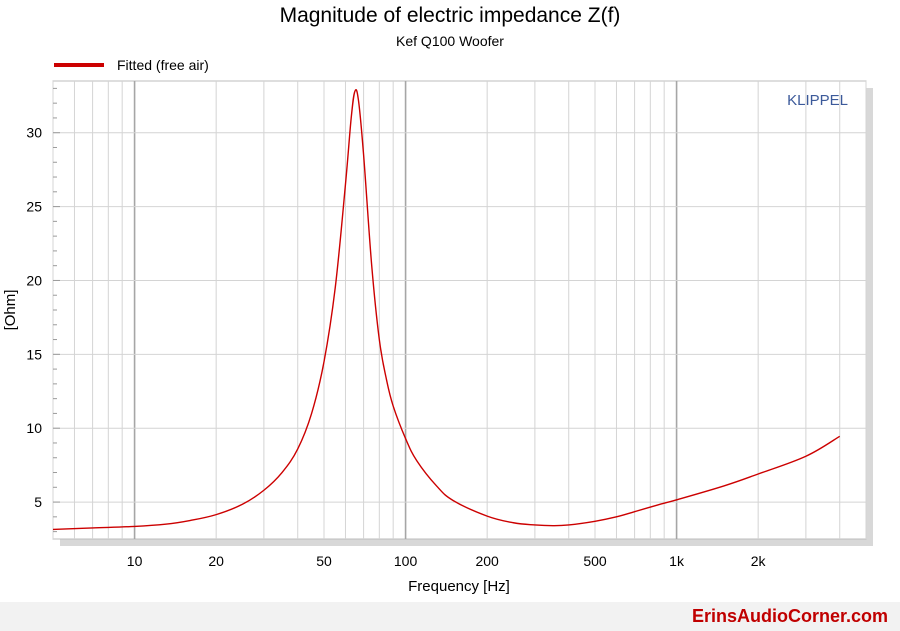 Image resolution: width=900 pixels, height=631 pixels. Describe the element at coordinates (487, 561) in the screenshot. I see `x-tick-label: 200` at that location.